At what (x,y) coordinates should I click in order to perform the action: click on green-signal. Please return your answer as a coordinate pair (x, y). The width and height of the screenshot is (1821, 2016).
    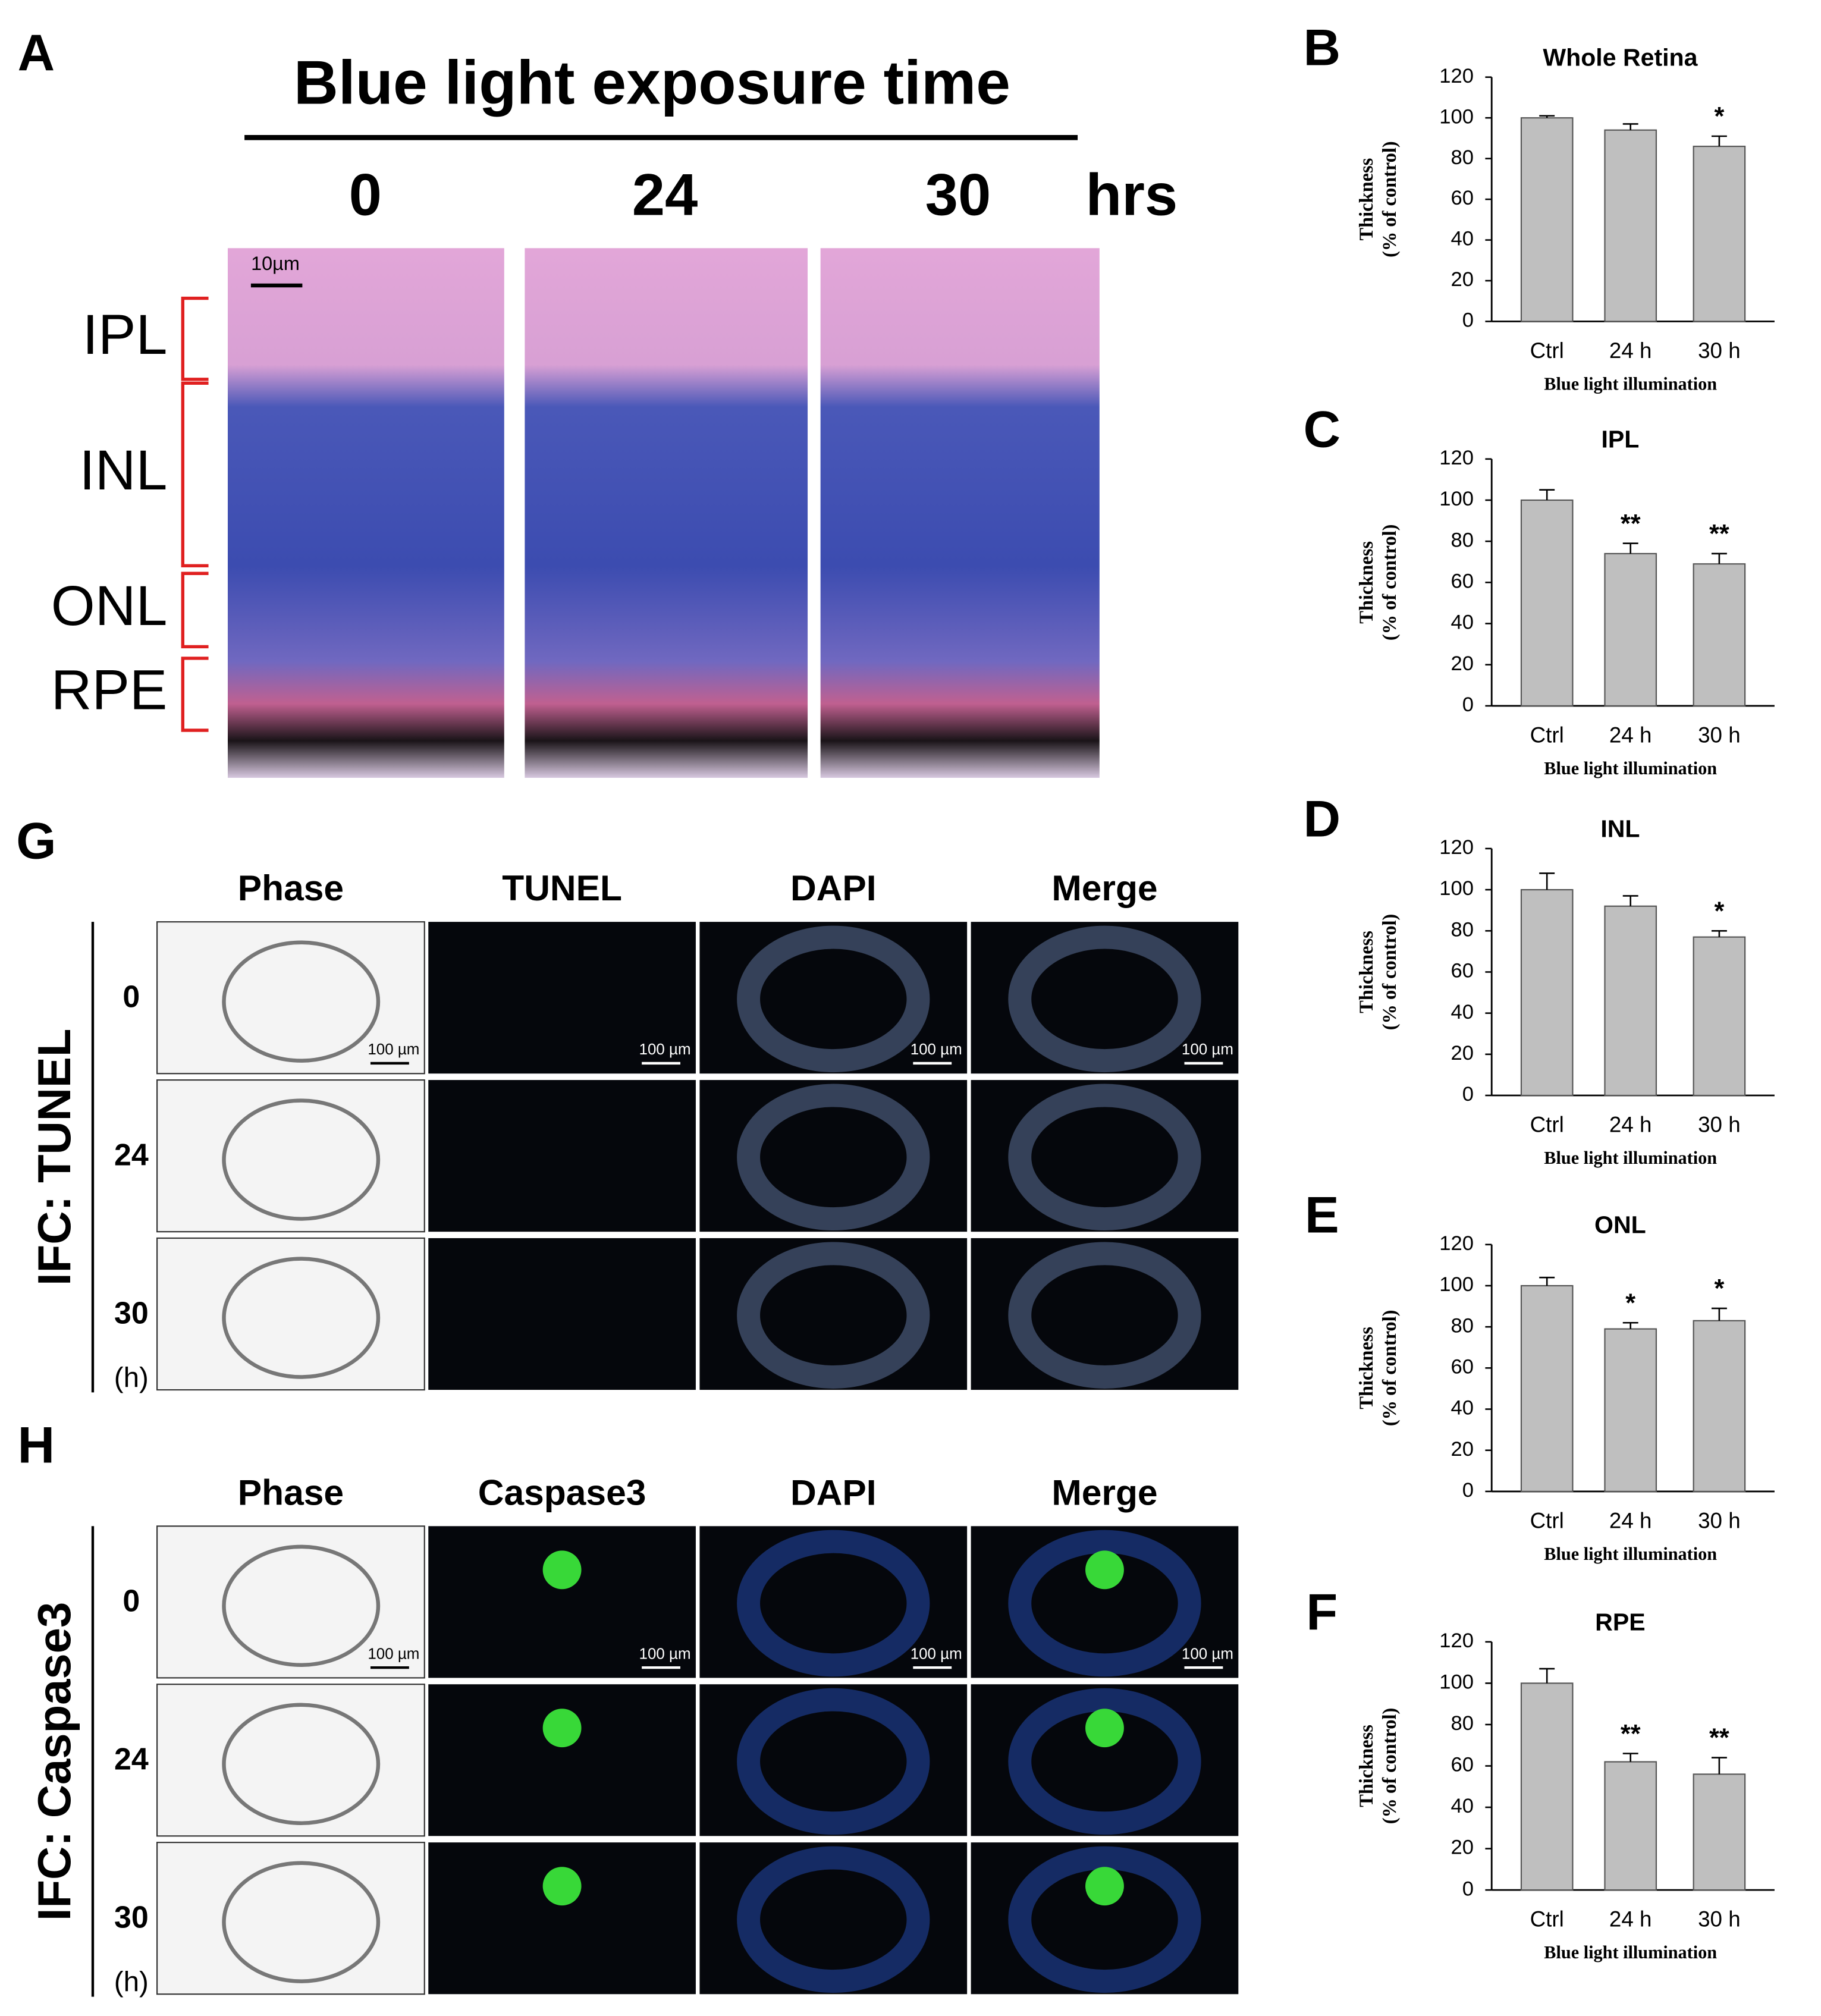
    Looking at the image, I should click on (1104, 1886).